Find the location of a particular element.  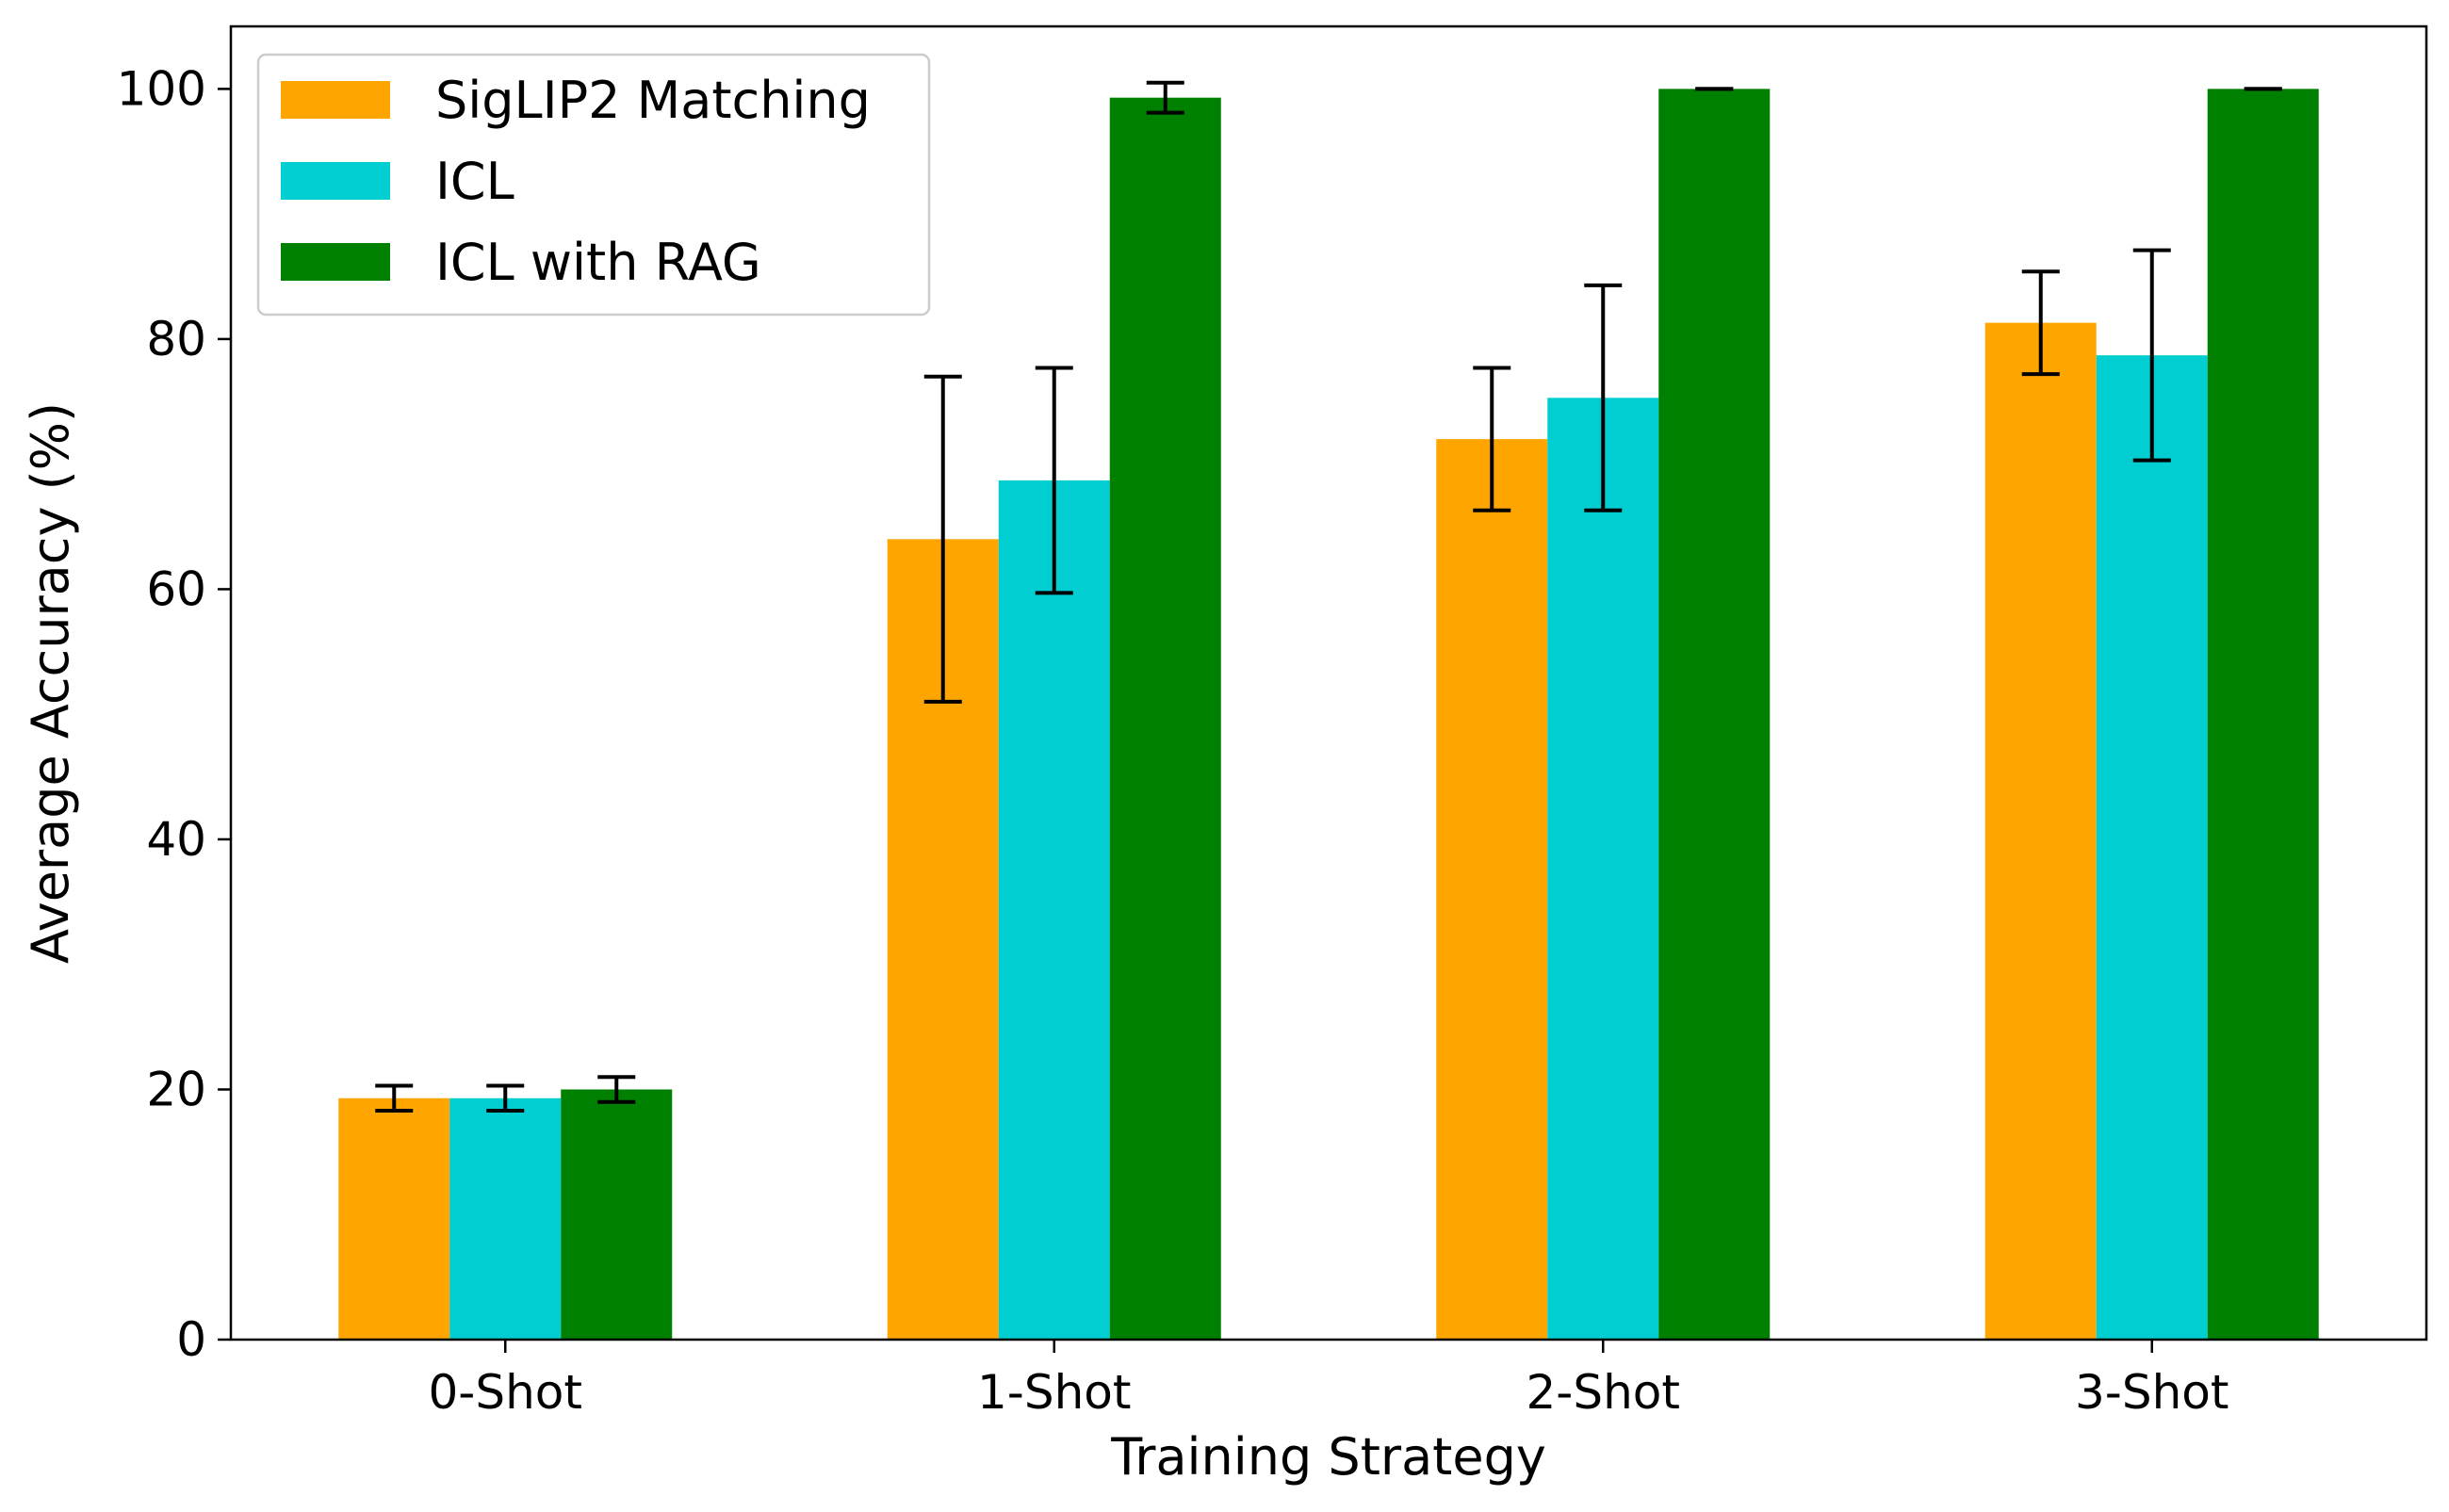

legend-item: SigLIP2 Matching is located at coordinates (576, 100).